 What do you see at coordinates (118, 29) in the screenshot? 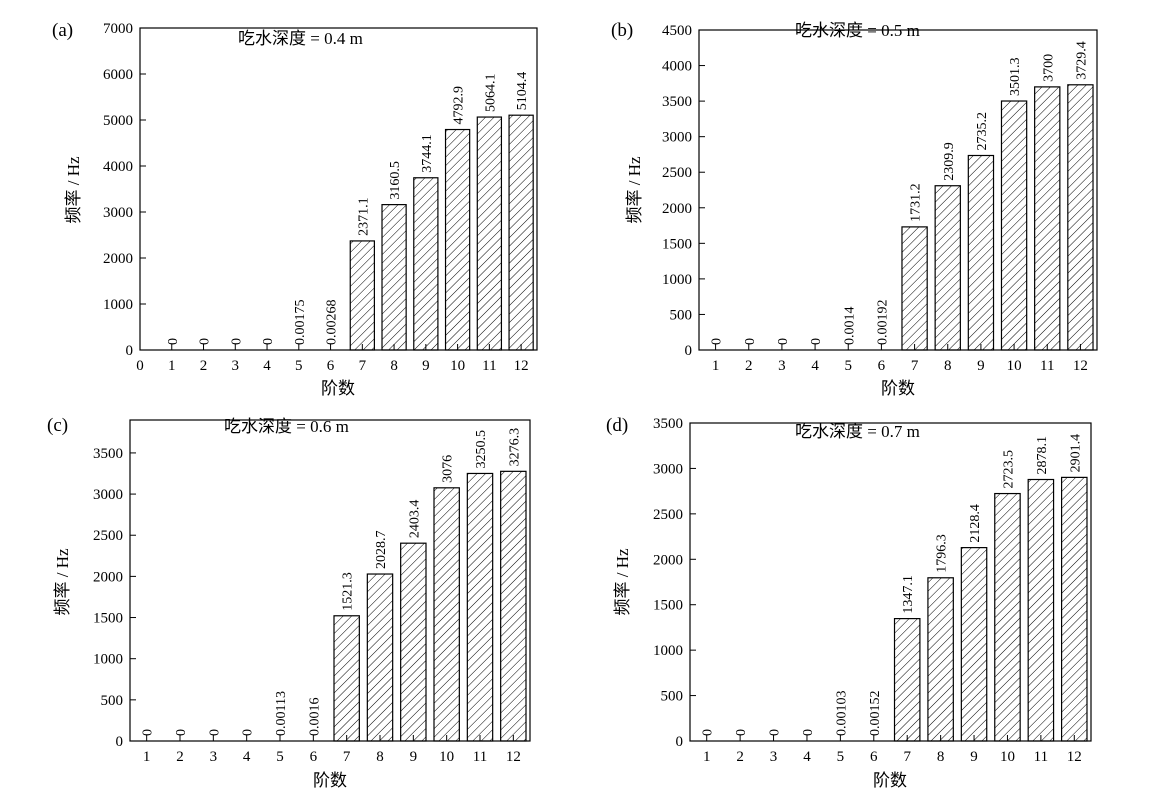
I see `y-tick-label: 7000` at bounding box center [118, 29].